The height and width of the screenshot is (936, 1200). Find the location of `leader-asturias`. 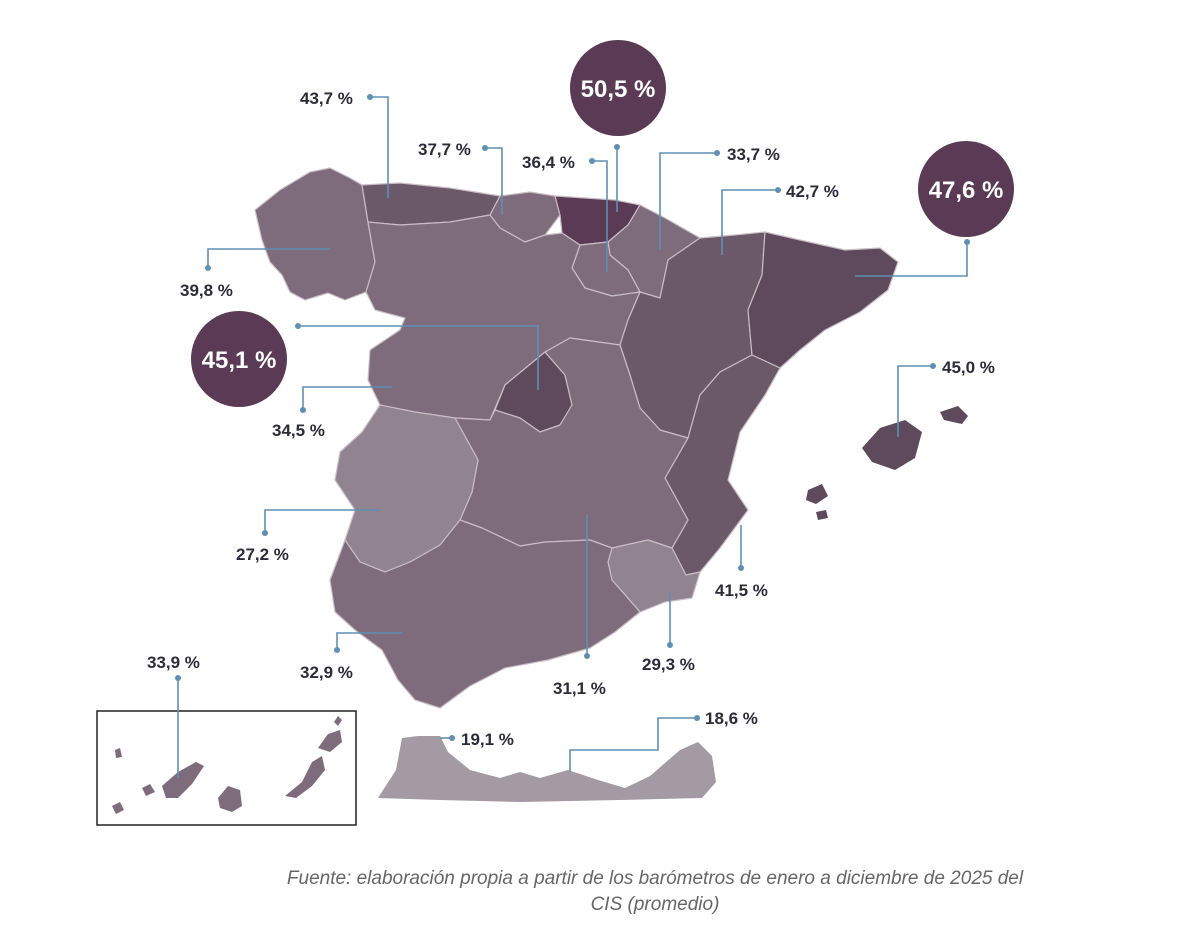

leader-asturias is located at coordinates (379, 147).